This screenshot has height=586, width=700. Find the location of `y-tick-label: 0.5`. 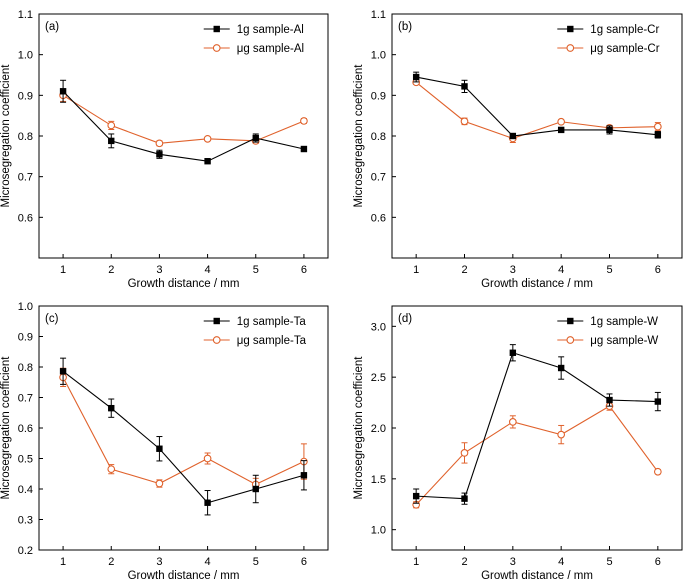

y-tick-label: 0.5 is located at coordinates (25, 460).